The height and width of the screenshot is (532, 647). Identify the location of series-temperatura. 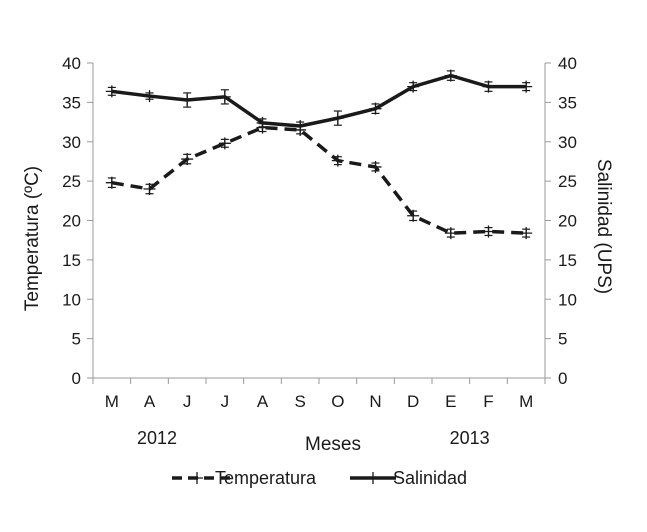
(319, 180).